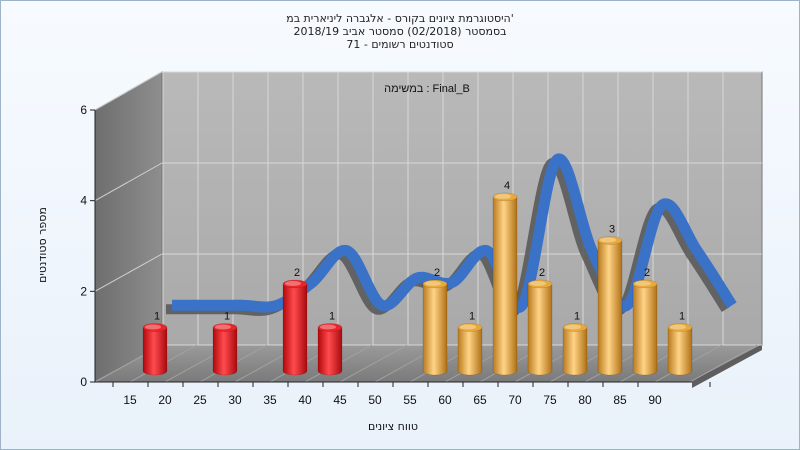 The image size is (800, 450). Describe the element at coordinates (550, 400) in the screenshot. I see `x-tick-label: 75` at that location.